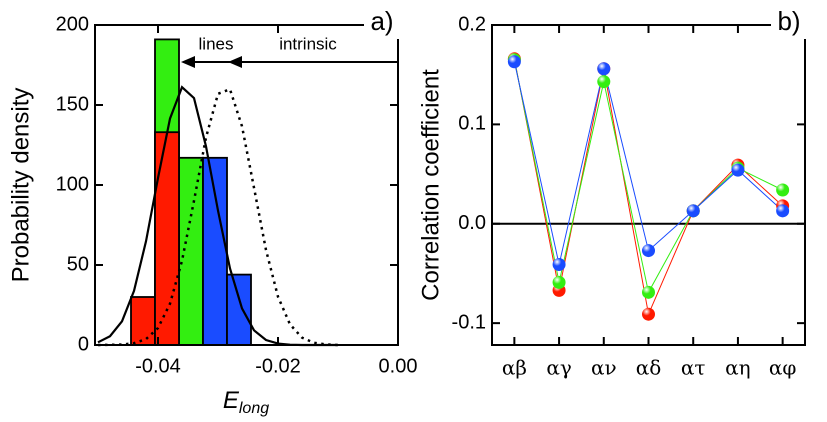 This screenshot has height=422, width=827. Describe the element at coordinates (72, 184) in the screenshot. I see `y-tick-label: 100` at that location.